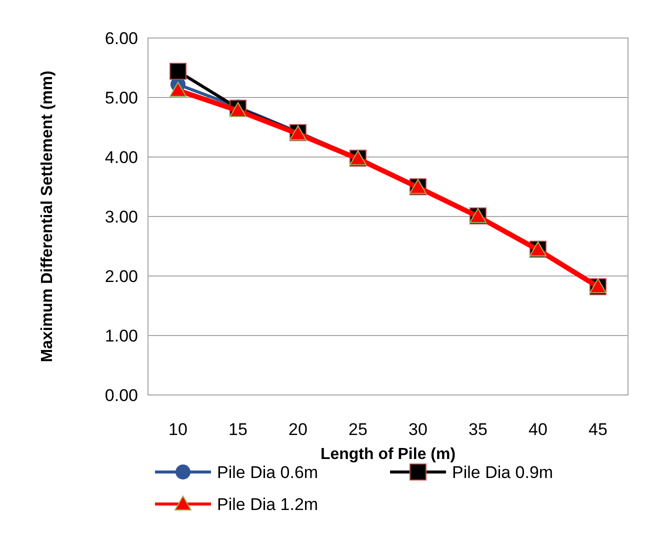 This screenshot has height=533, width=654. What do you see at coordinates (388, 454) in the screenshot?
I see `x-axis-title: Length of Pile (m)` at bounding box center [388, 454].